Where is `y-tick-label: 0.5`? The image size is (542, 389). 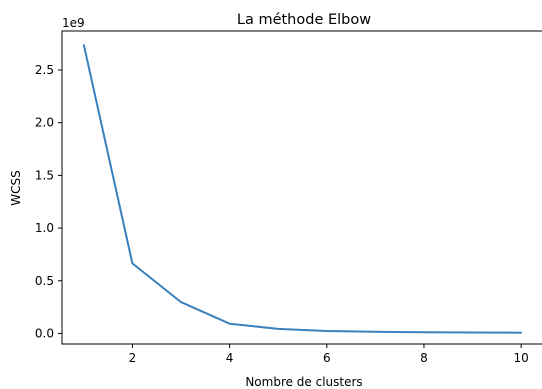 y-tick-label: 0.5 is located at coordinates (44, 281).